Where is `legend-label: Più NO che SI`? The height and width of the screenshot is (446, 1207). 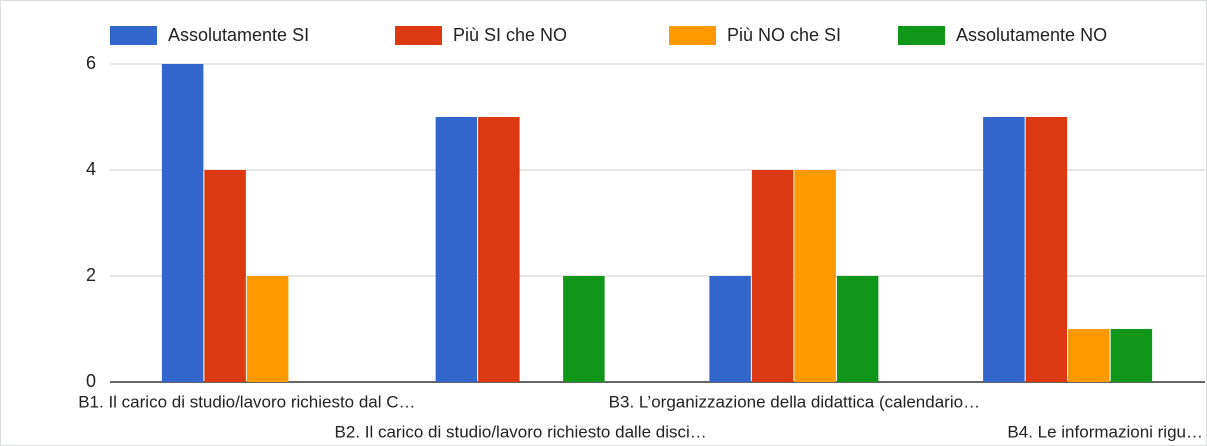 legend-label: Più NO che SI is located at coordinates (784, 35).